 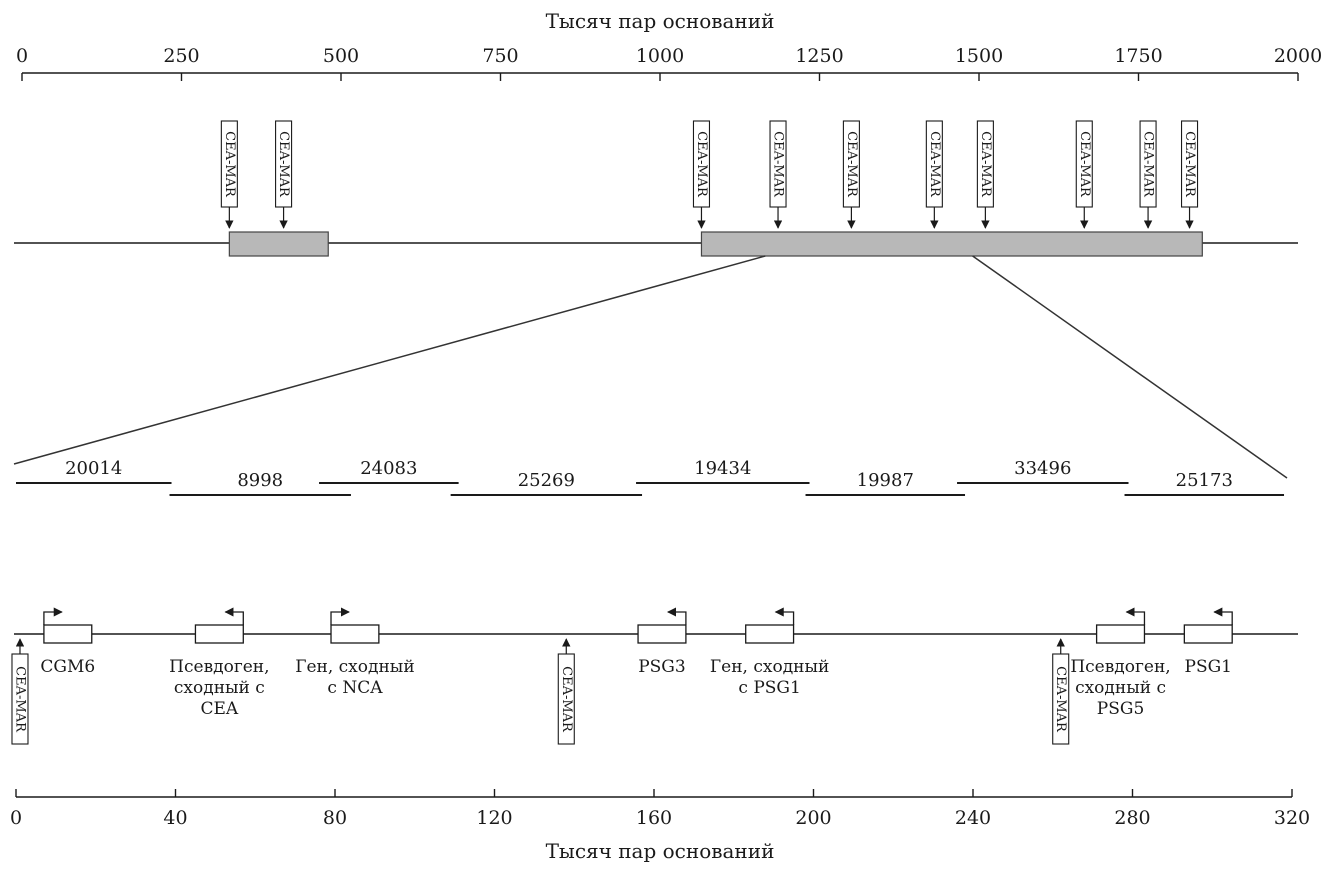 What do you see at coordinates (355, 688) in the screenshot?
I see `gene-label: с NCA` at bounding box center [355, 688].